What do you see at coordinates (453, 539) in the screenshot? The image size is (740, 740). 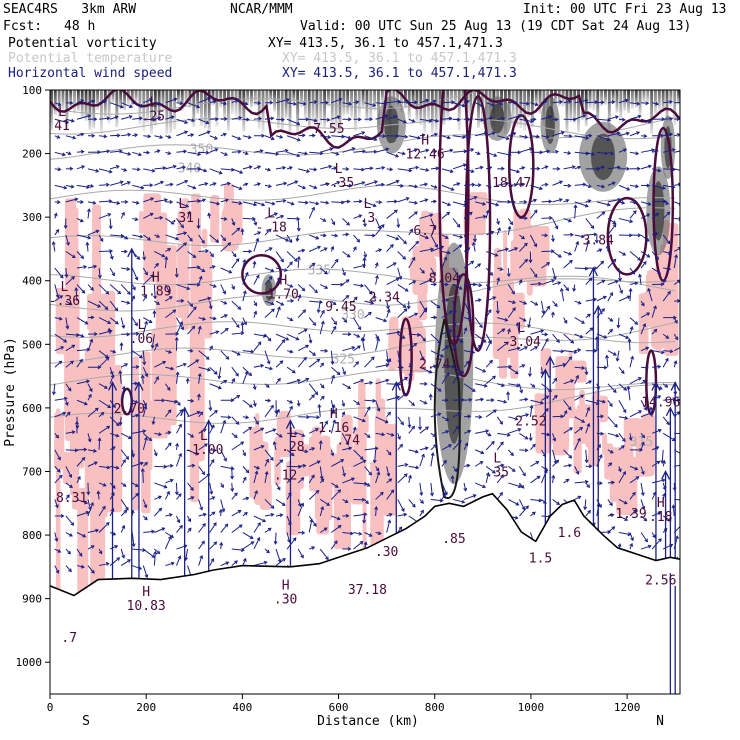 I see `extremum-value: .85` at bounding box center [453, 539].